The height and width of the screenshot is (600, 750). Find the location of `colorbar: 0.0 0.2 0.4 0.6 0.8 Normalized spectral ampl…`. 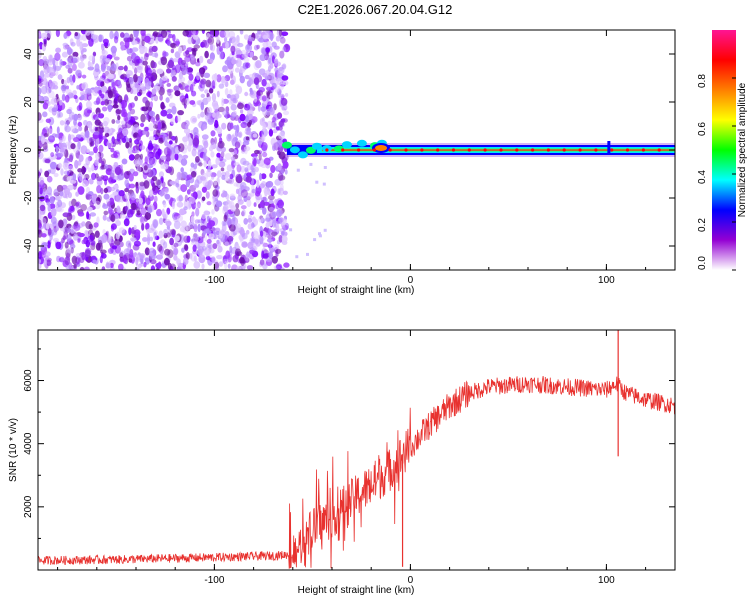

colorbar: 0.0 0.2 0.4 0.6 0.8 Normalized spectral ampl… is located at coordinates (722, 150).